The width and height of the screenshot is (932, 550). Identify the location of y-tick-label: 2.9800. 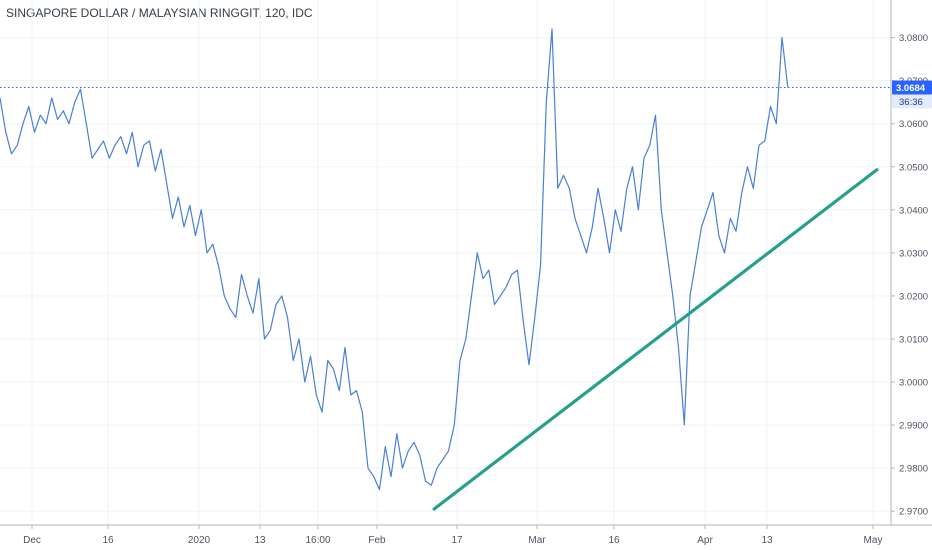
(913, 469).